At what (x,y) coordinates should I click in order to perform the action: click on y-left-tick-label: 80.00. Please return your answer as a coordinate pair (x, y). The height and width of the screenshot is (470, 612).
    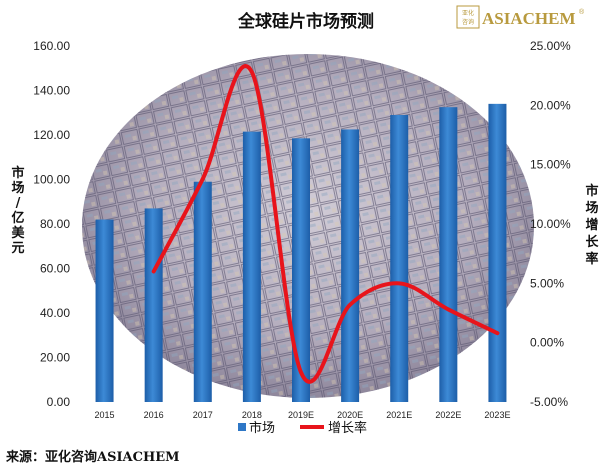
    Looking at the image, I should click on (55, 224).